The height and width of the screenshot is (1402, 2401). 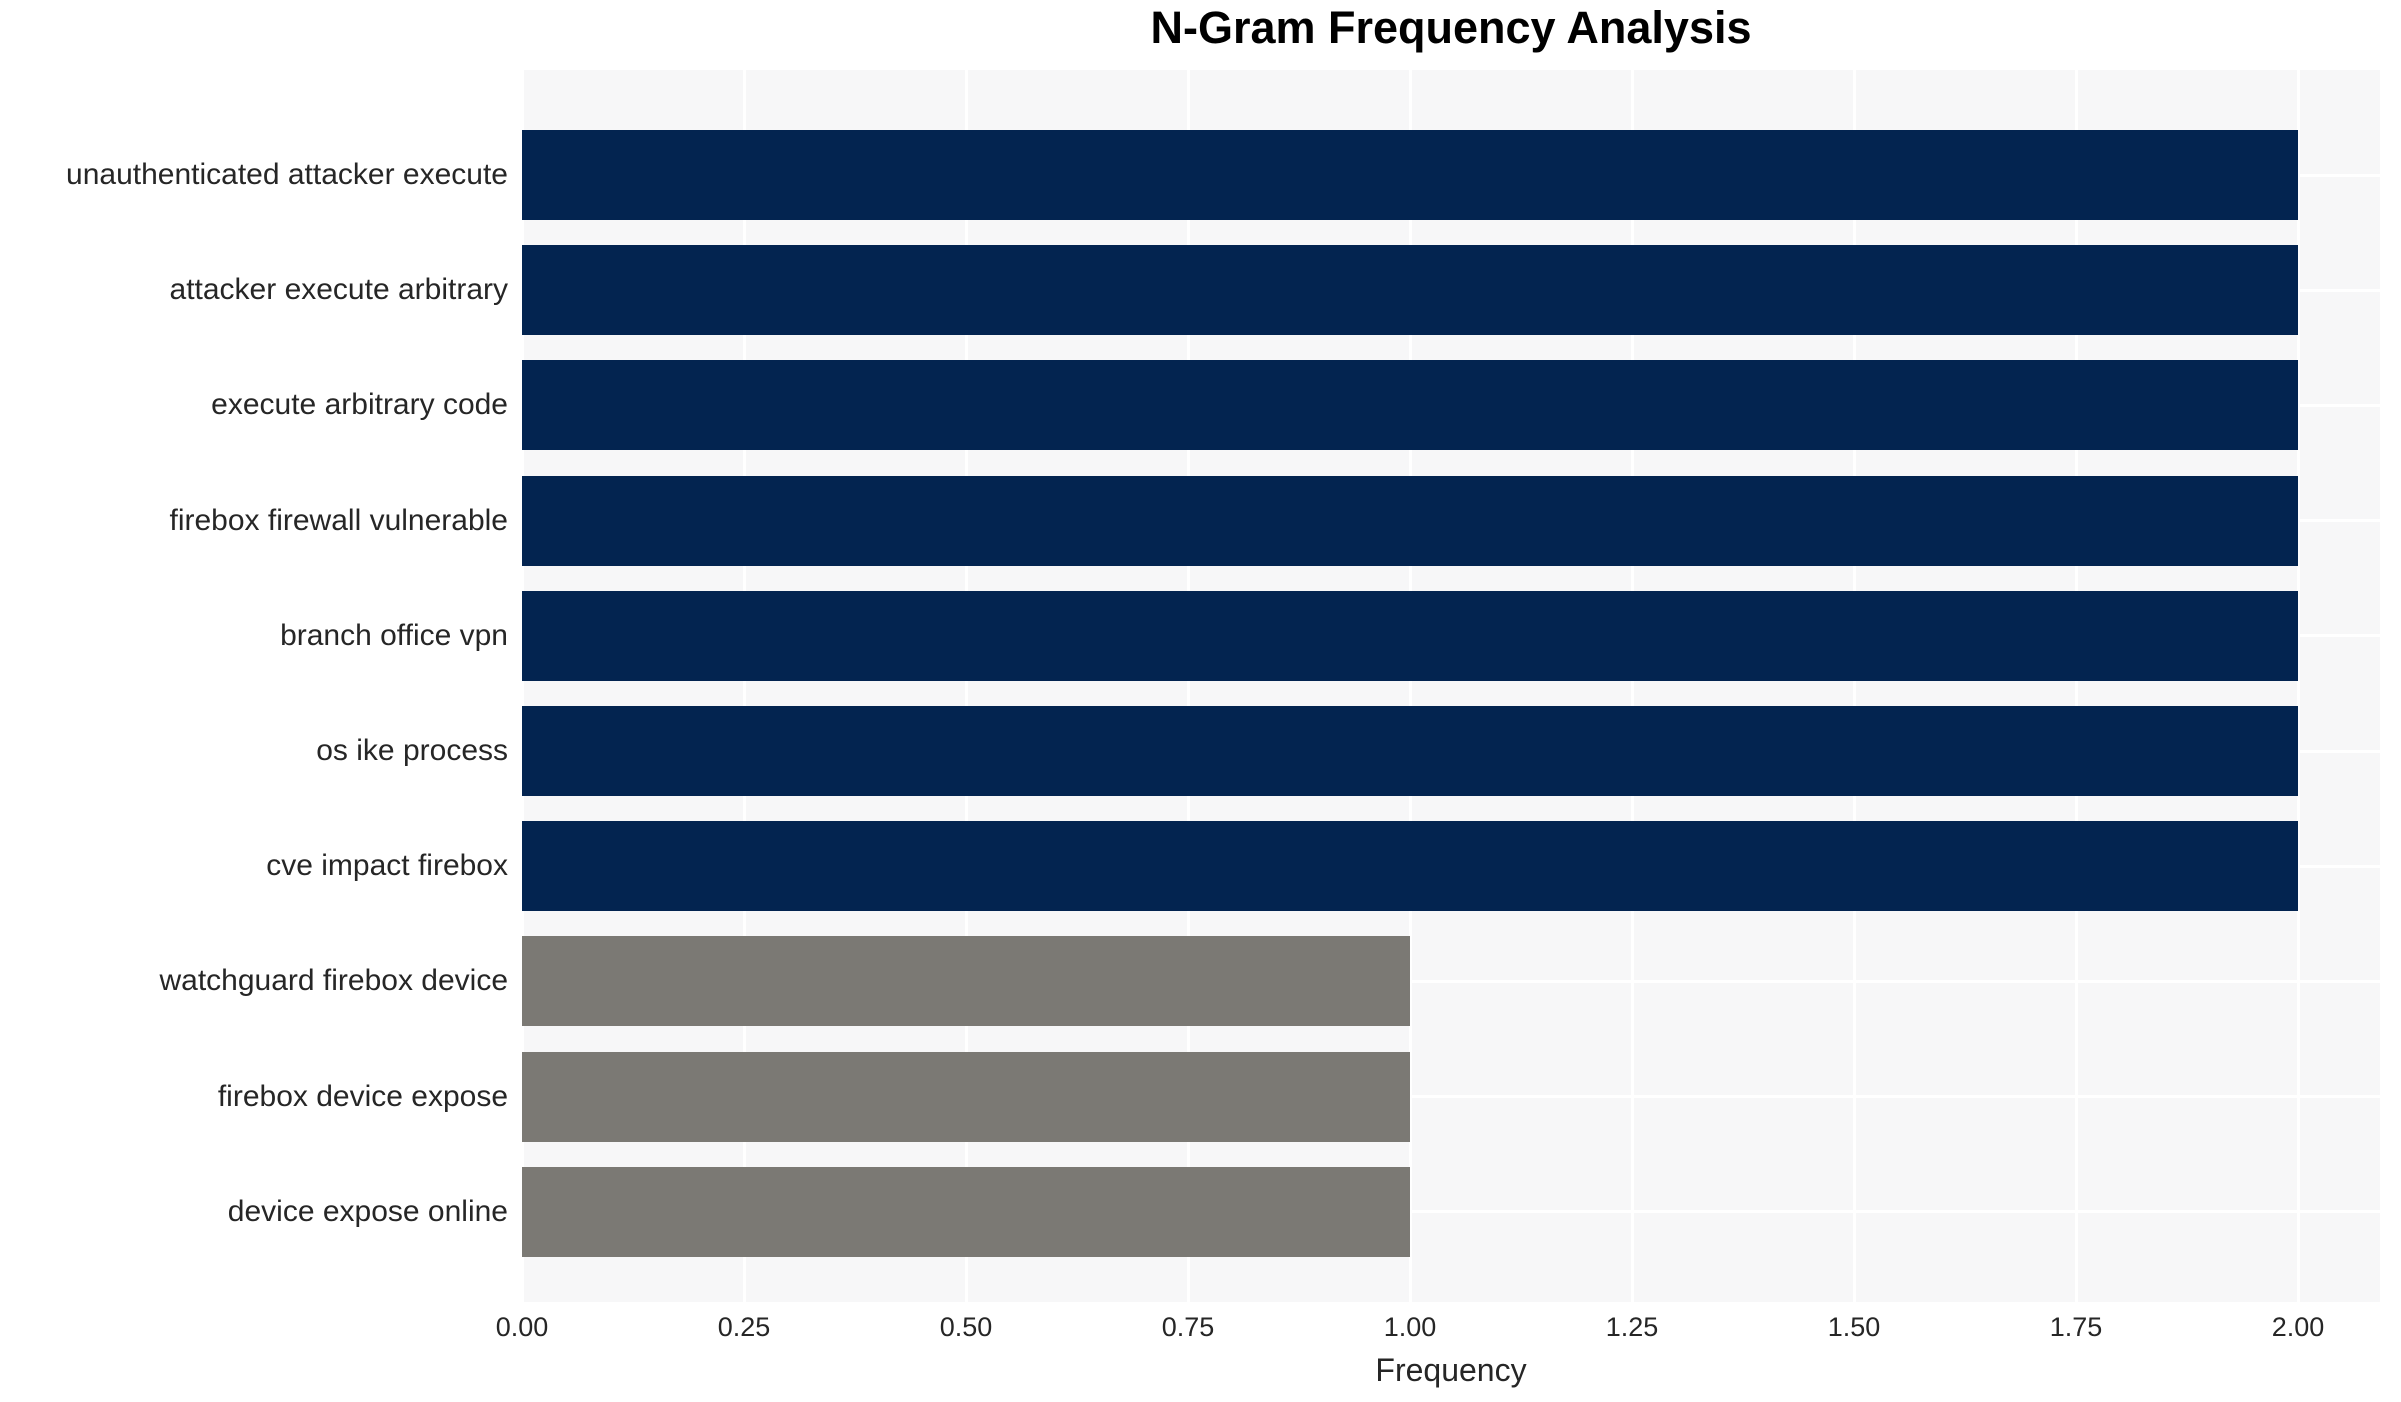 I want to click on x-tick-label: 0.50, so click(x=966, y=1327).